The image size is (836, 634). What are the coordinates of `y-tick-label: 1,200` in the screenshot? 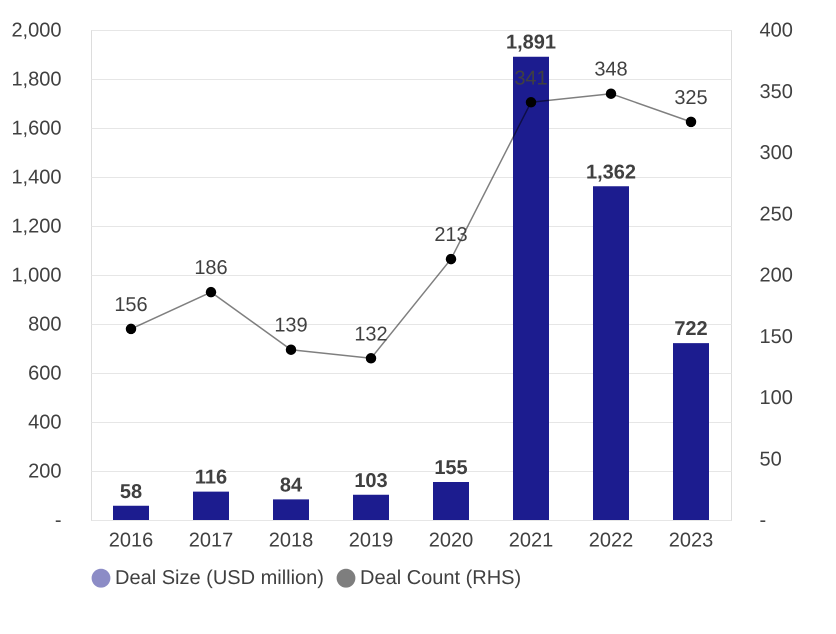 It's located at (36, 227).